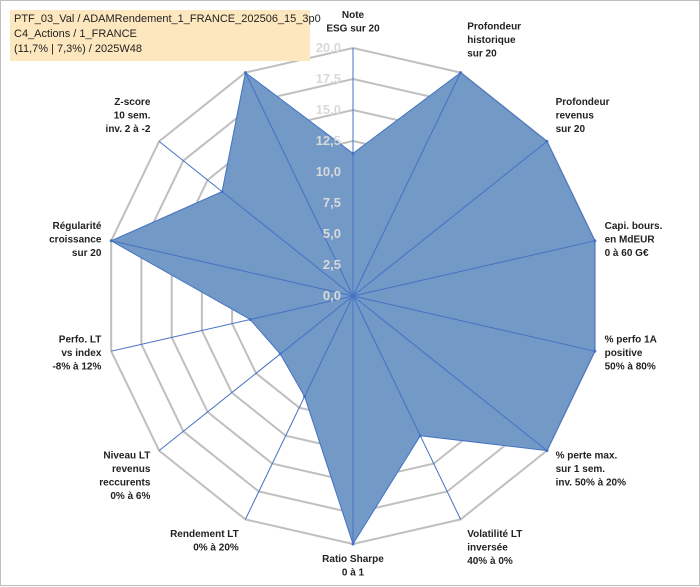 The width and height of the screenshot is (700, 587). Describe the element at coordinates (125, 482) in the screenshot. I see `axis-label-line: reccurents` at that location.